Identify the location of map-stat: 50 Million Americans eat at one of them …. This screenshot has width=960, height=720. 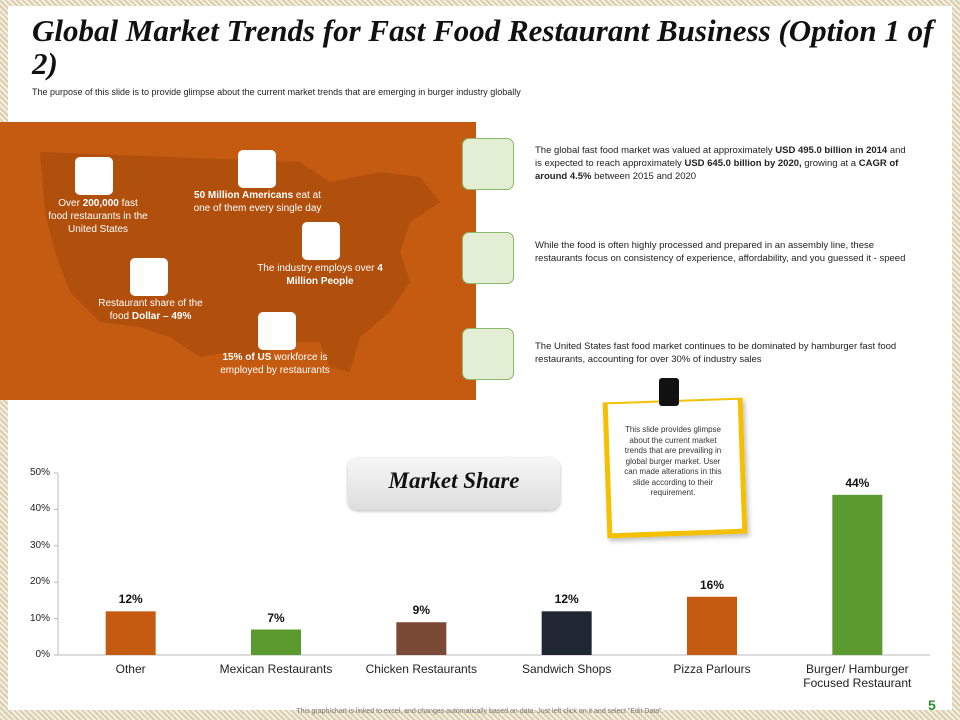
(257, 202).